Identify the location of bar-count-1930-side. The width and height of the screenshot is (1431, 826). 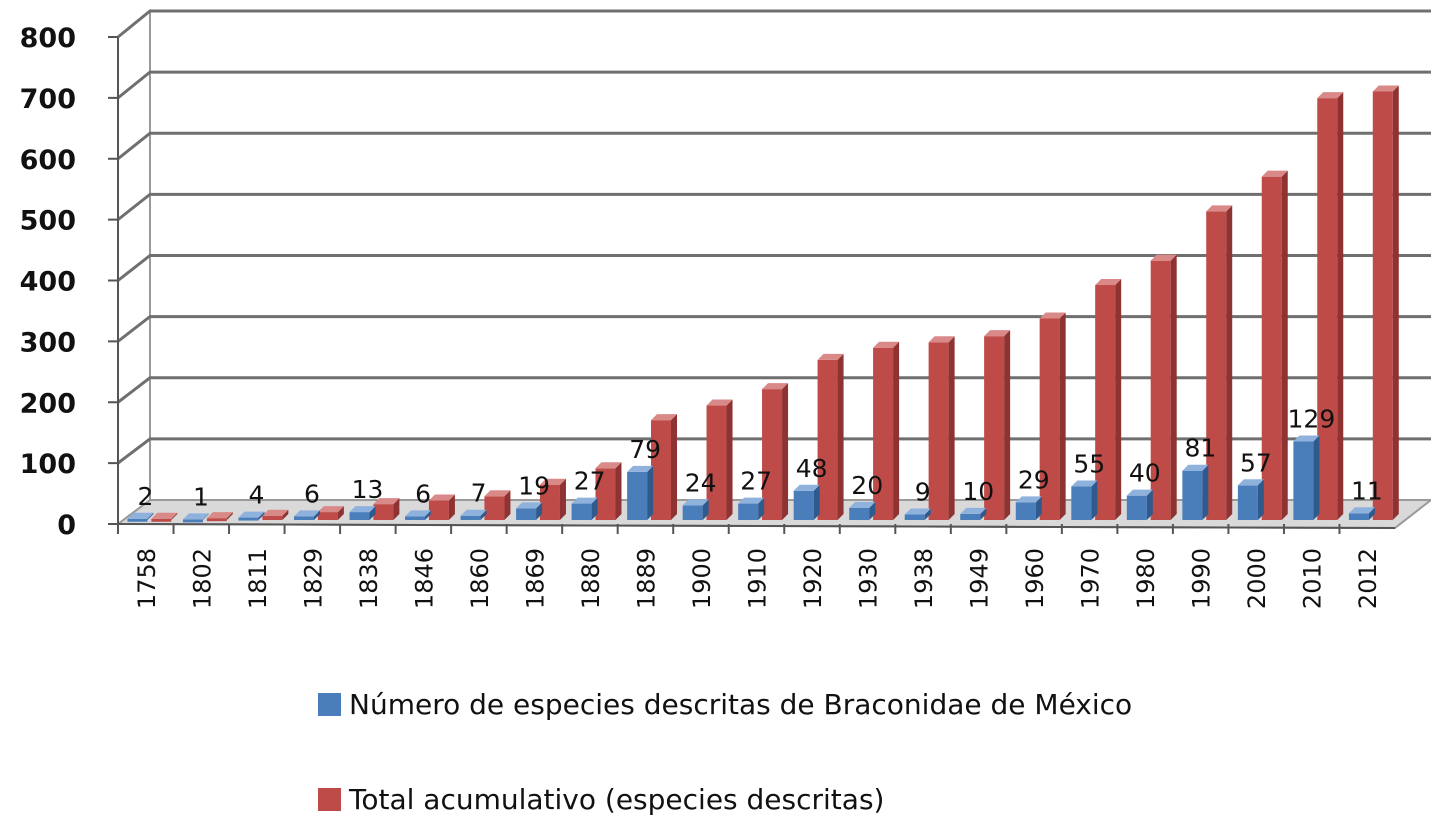
(872, 510).